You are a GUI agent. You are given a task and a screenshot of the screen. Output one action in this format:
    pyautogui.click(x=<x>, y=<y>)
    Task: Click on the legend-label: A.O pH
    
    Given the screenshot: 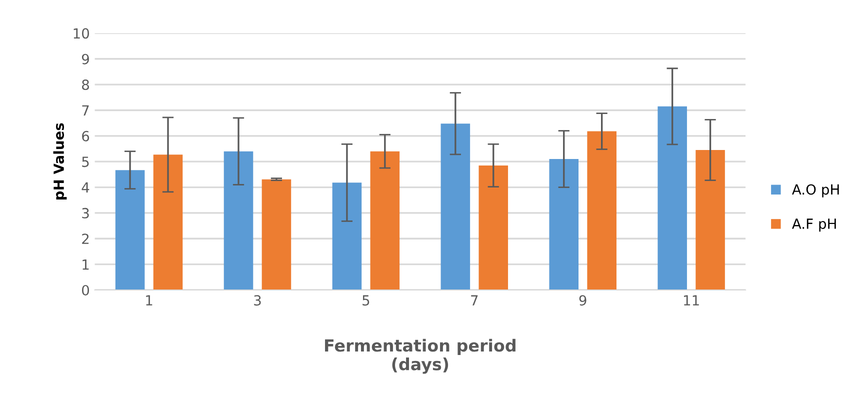 What is the action you would take?
    pyautogui.click(x=815, y=191)
    